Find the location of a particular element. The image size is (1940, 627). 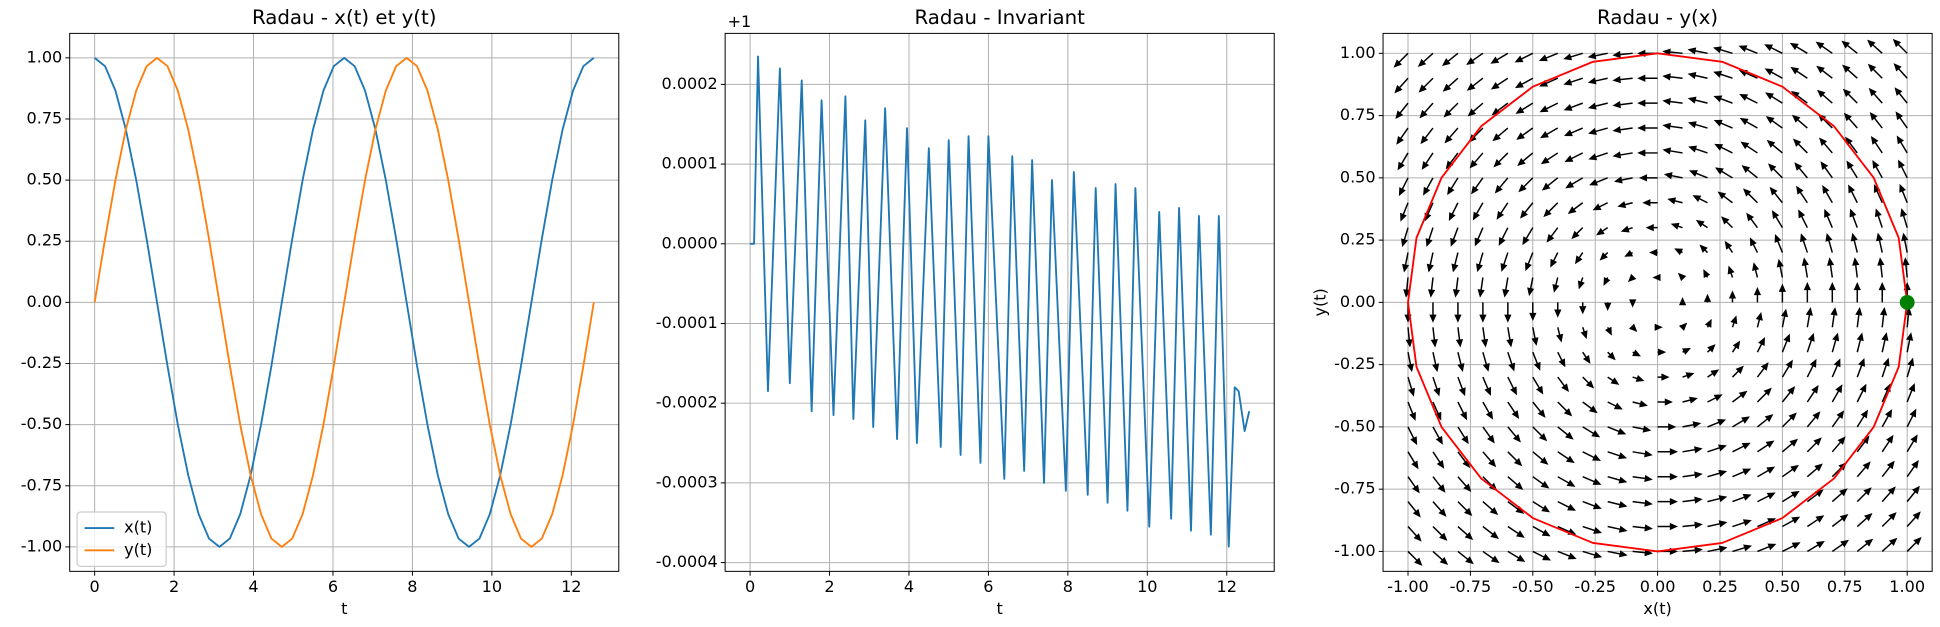

legend-label: y(t) is located at coordinates (138, 549).